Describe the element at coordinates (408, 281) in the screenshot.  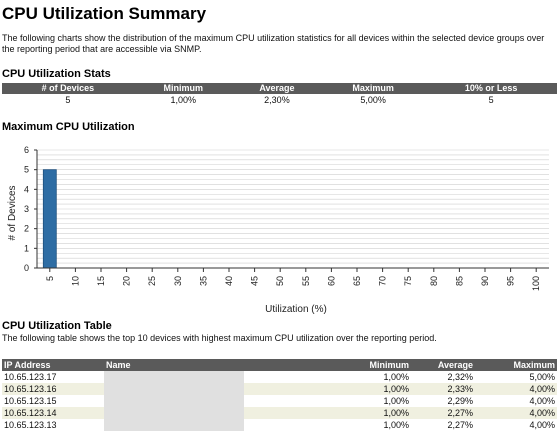
I see `chart-x-tick-label: 75` at that location.